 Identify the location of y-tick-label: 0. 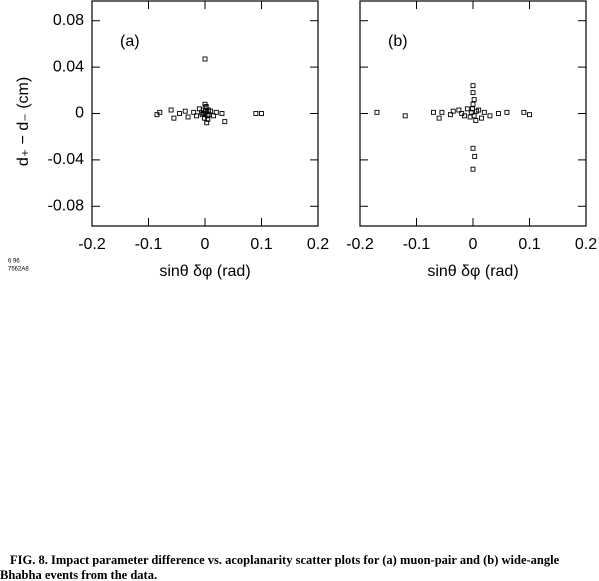
(79, 113).